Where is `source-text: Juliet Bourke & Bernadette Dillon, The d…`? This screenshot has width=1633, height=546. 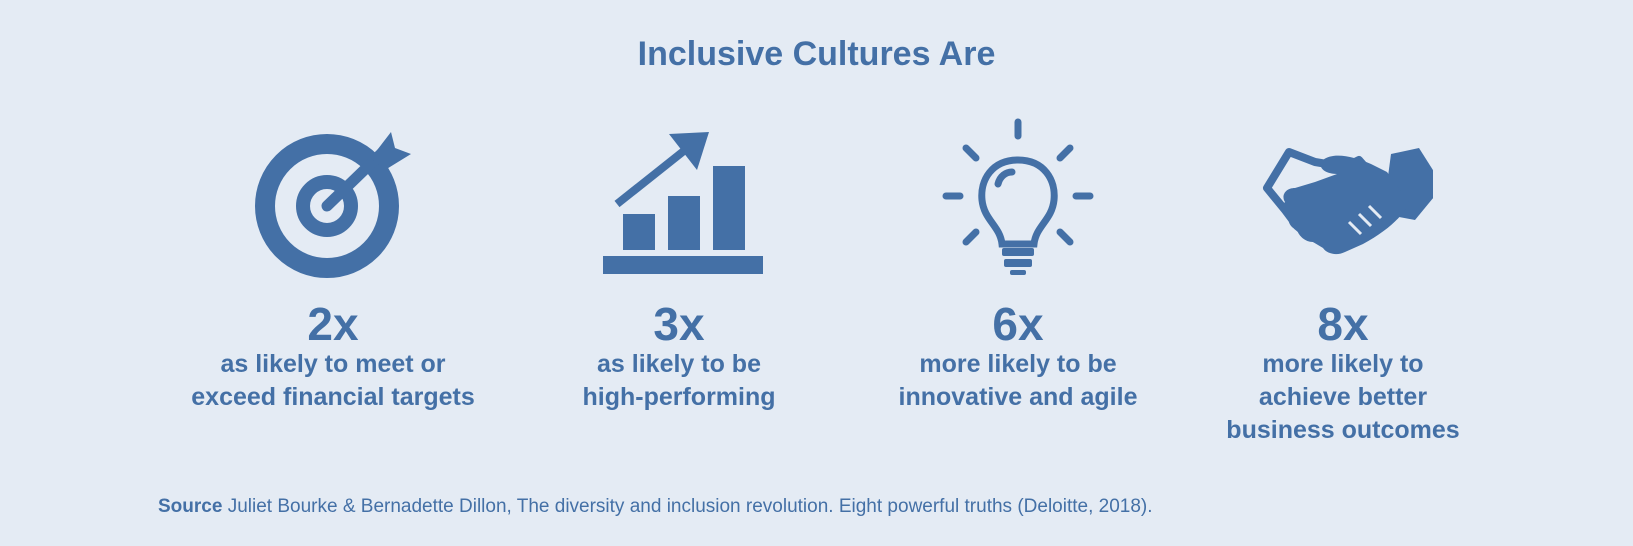 source-text: Juliet Bourke & Bernadette Dillon, The d… is located at coordinates (687, 506).